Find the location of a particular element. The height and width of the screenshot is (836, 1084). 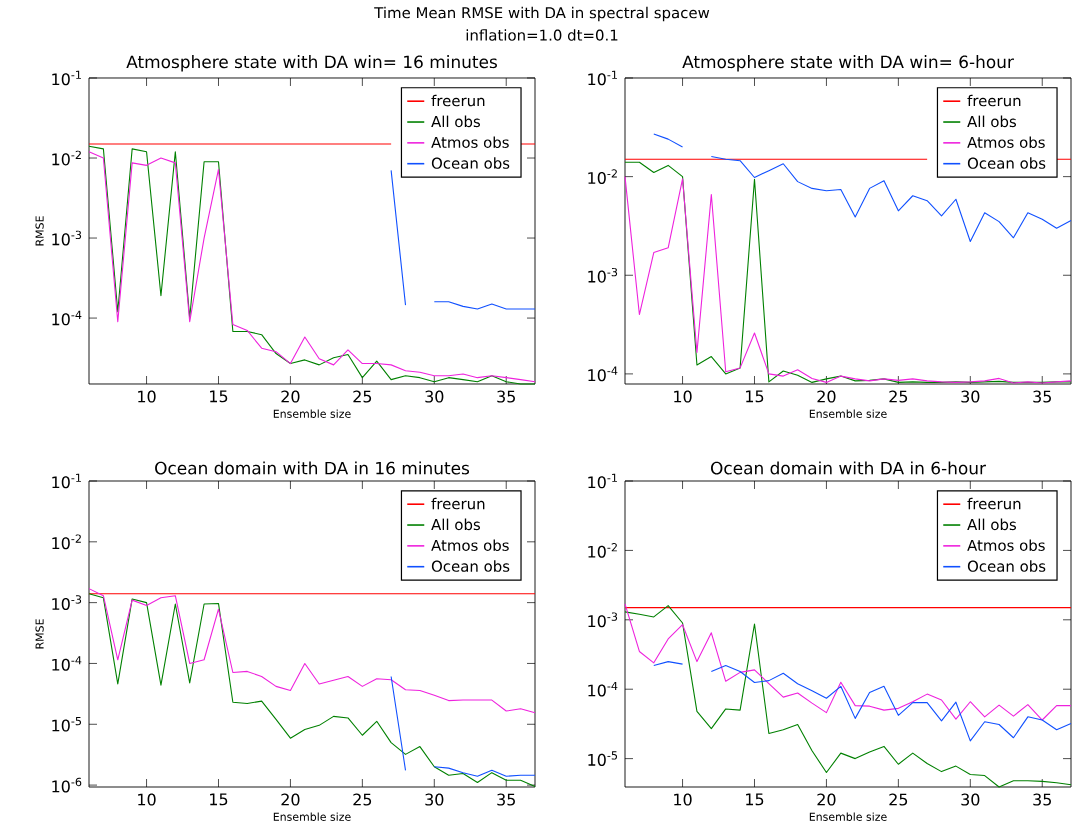

text: inflation=1.0 dt=0.1 is located at coordinates (542, 35).